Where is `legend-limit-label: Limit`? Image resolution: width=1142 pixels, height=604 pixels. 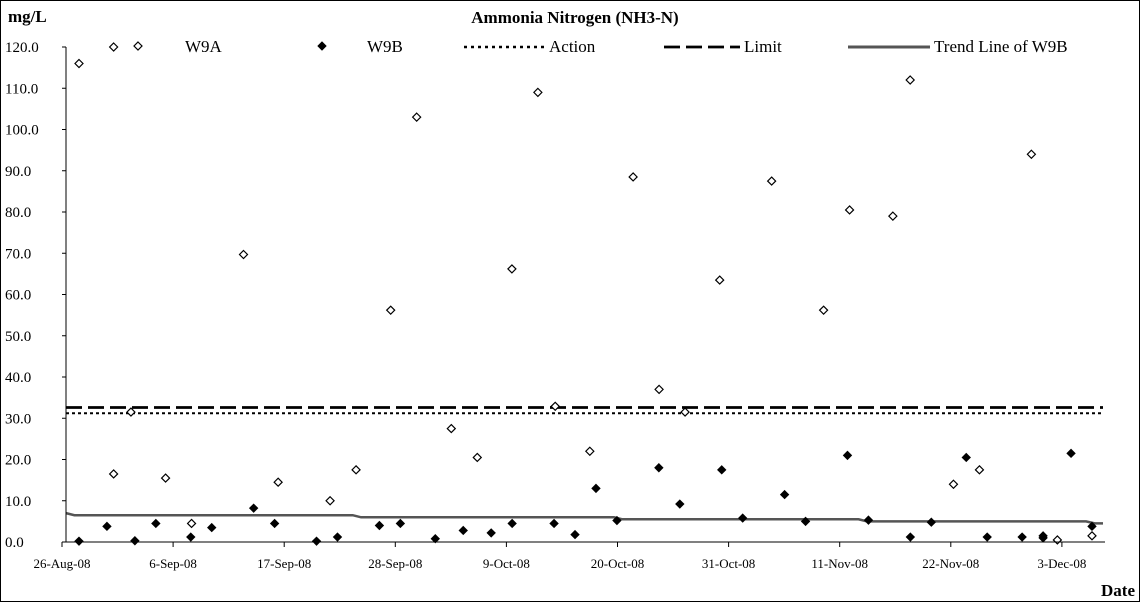 legend-limit-label: Limit is located at coordinates (763, 46).